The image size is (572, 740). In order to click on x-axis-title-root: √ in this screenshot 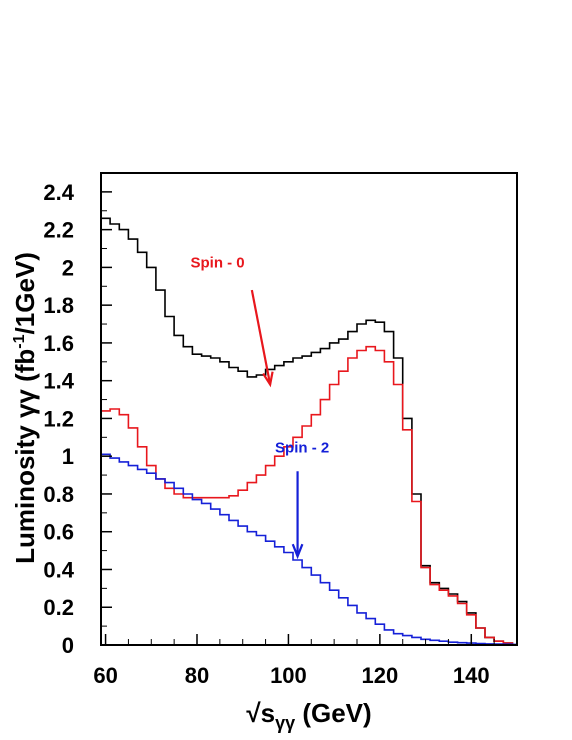, I will do `click(253, 713)`.